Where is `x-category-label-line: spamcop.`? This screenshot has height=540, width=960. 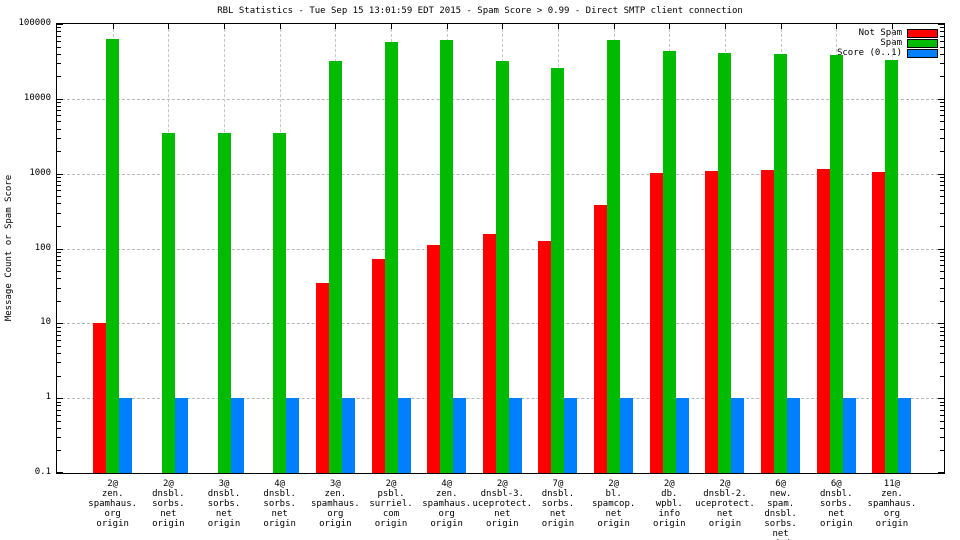 x-category-label-line: spamcop. is located at coordinates (613, 504).